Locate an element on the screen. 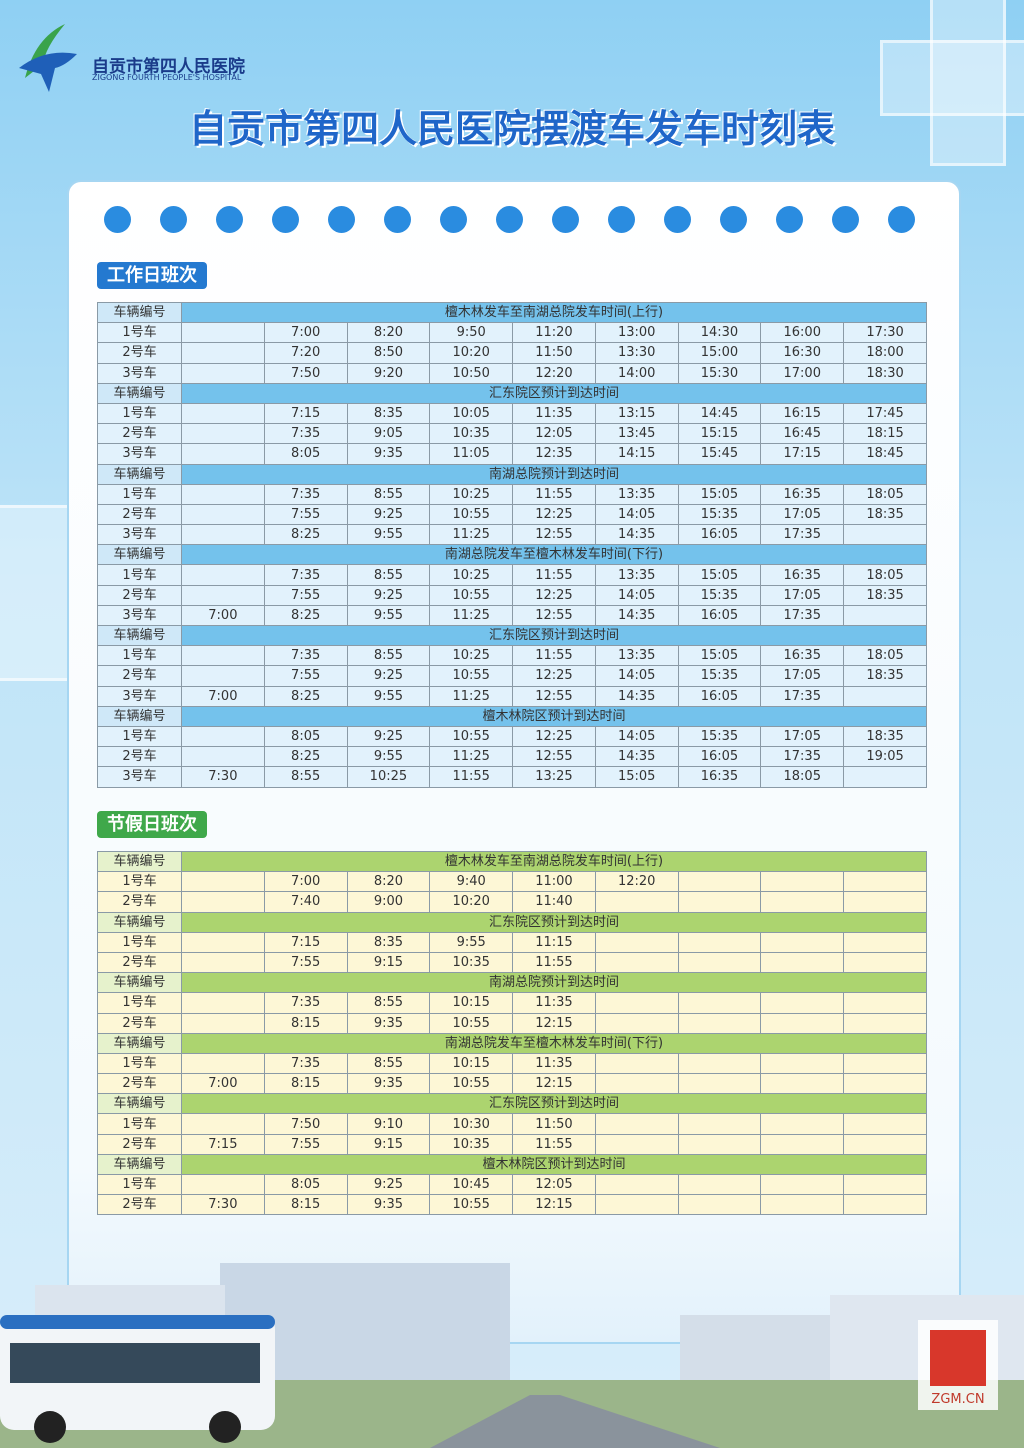 The image size is (1024, 1448). block-caption: 汇东院区预计到达时间 is located at coordinates (554, 1104).